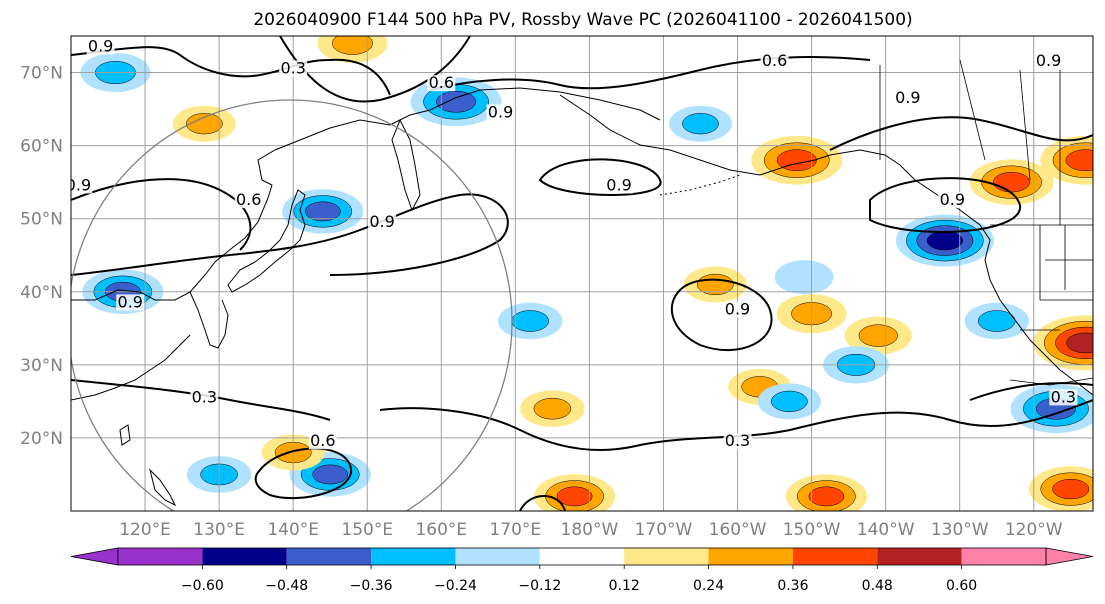 The height and width of the screenshot is (604, 1105). What do you see at coordinates (219, 530) in the screenshot?
I see `lon-label: 130°E` at bounding box center [219, 530].